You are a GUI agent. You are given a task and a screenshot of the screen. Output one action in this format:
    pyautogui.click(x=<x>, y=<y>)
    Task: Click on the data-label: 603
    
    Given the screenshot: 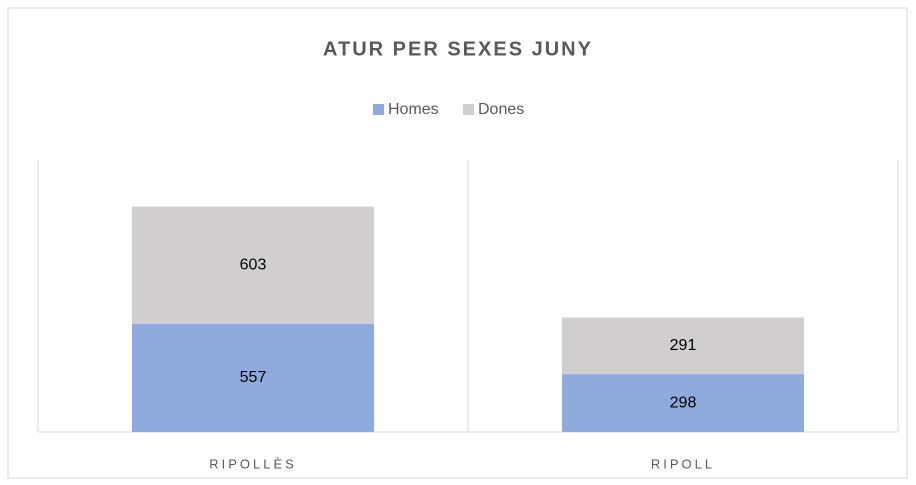 What is the action you would take?
    pyautogui.click(x=253, y=264)
    